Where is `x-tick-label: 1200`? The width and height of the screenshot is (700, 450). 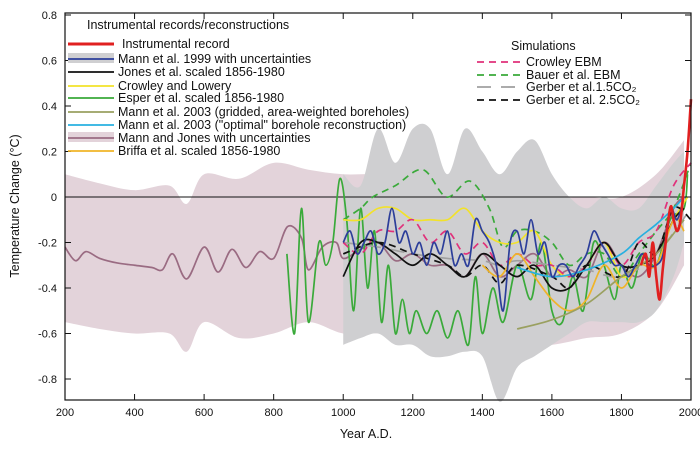
x-tick-label: 1200 is located at coordinates (413, 413).